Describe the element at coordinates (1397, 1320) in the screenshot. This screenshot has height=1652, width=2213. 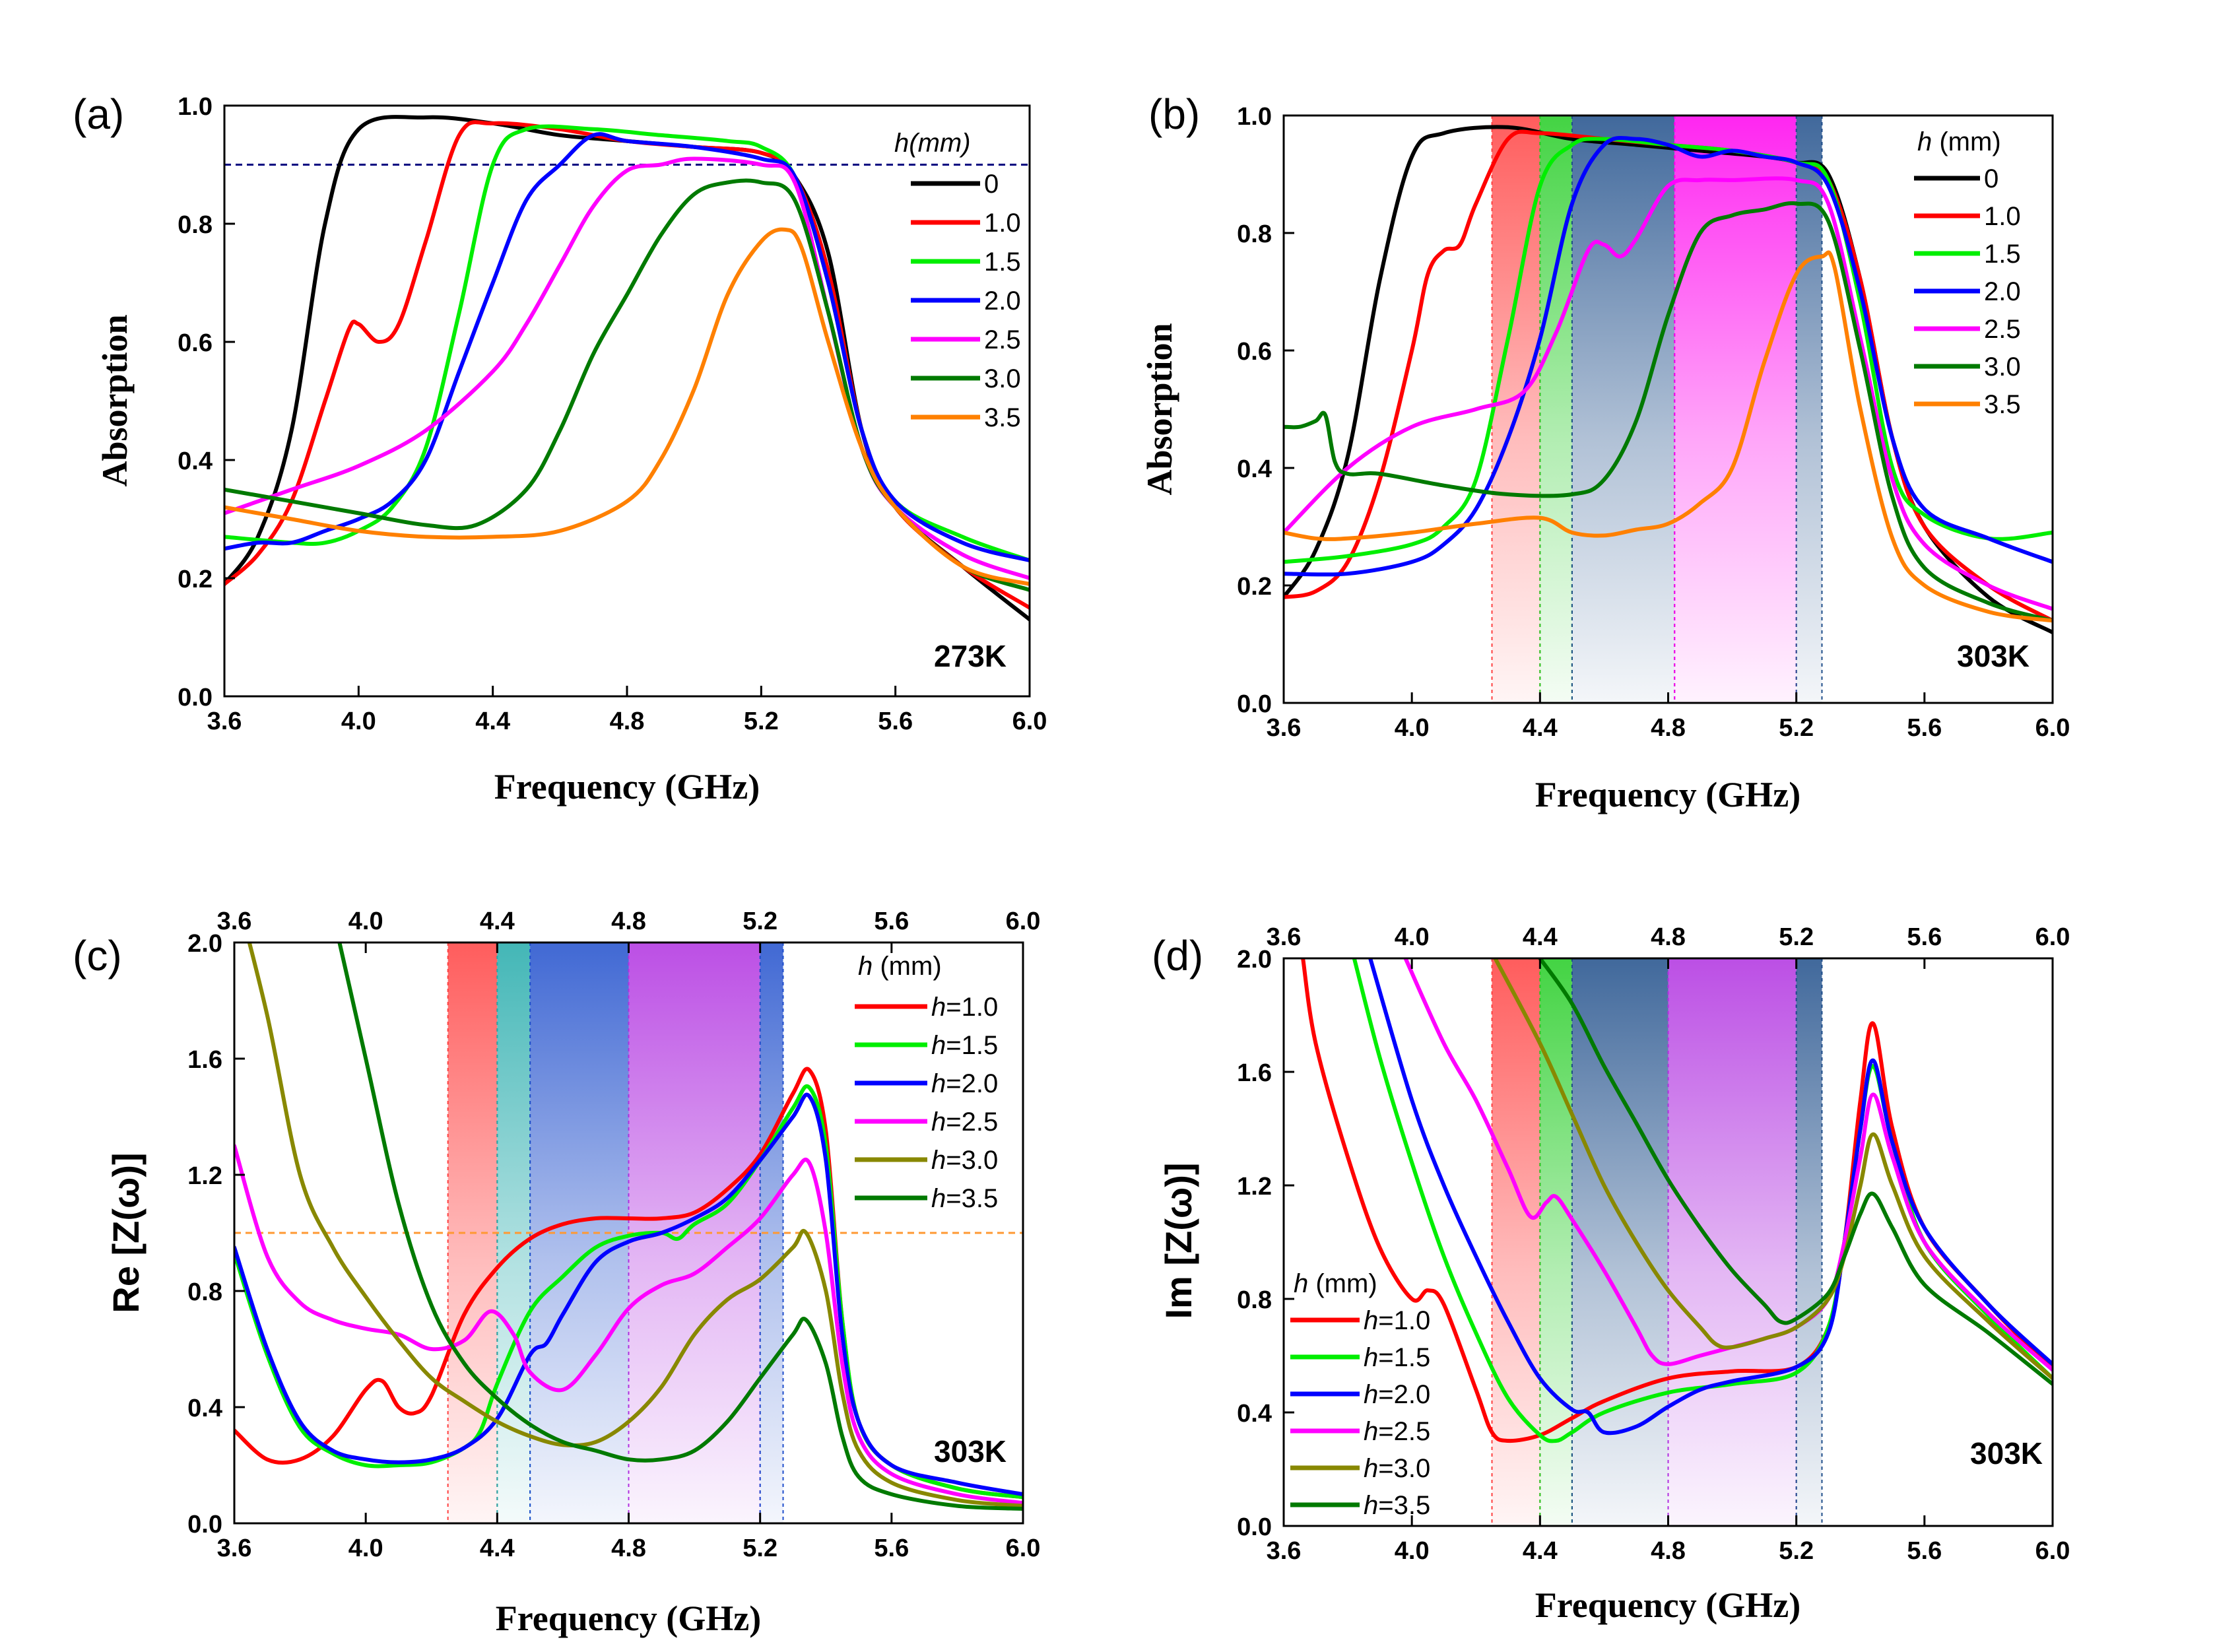
I see `legend-label-d-0: h=1.0` at that location.